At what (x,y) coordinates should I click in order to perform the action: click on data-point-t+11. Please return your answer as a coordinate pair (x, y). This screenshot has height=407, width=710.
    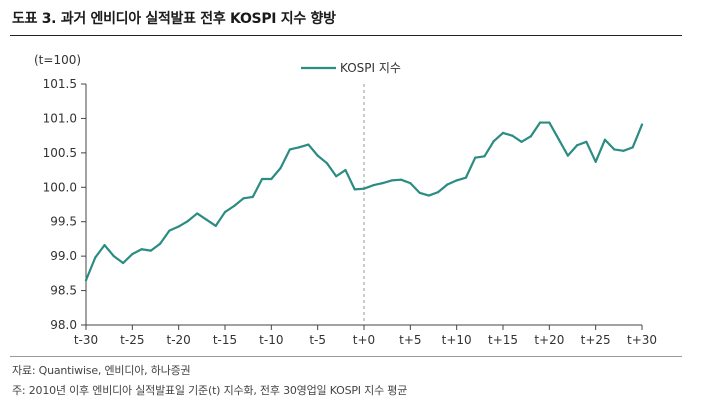
    Looking at the image, I should click on (466, 177).